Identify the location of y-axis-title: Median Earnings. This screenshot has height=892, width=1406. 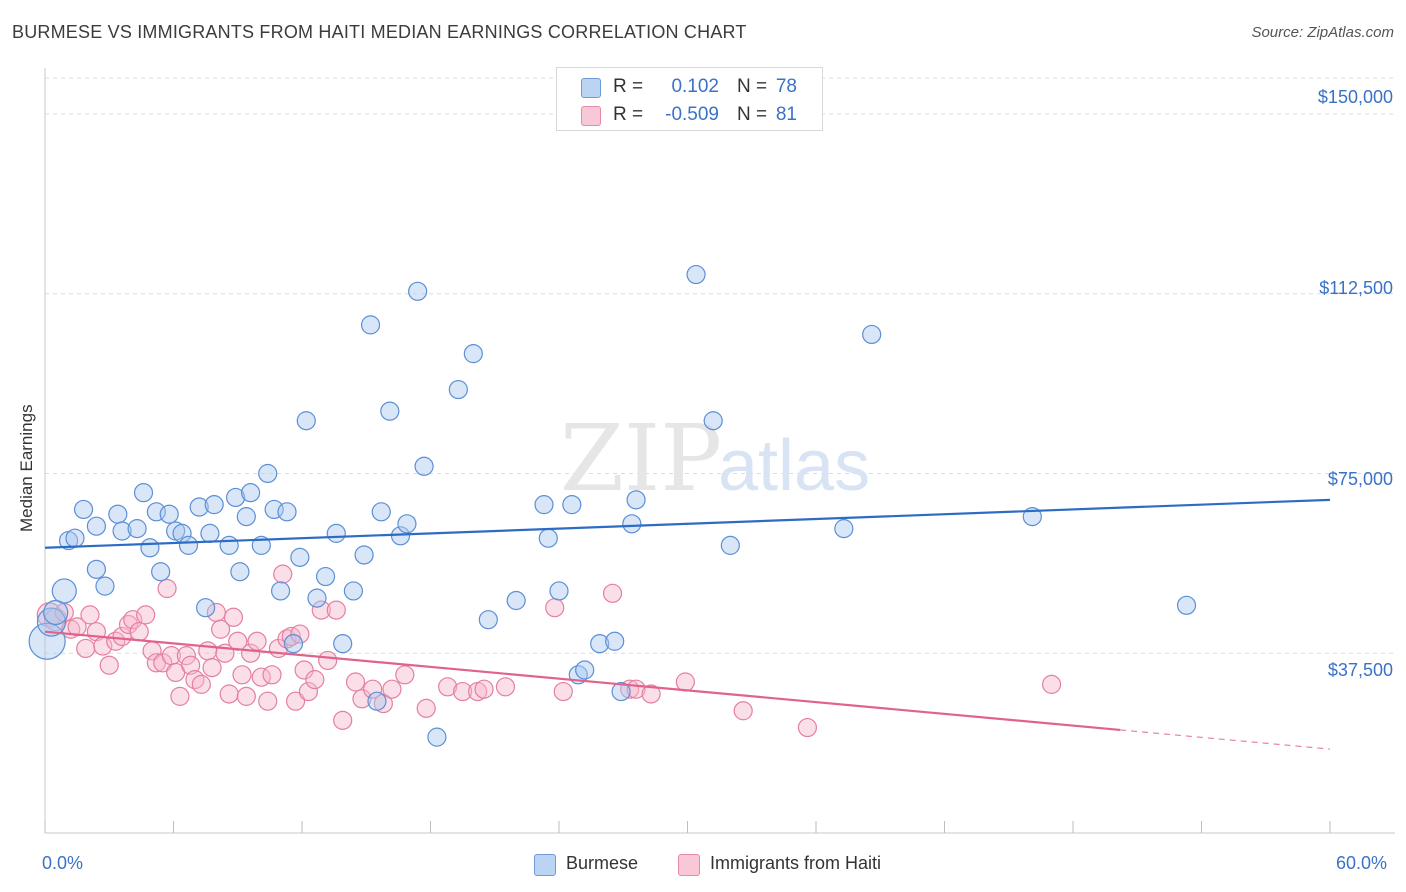
(26, 468).